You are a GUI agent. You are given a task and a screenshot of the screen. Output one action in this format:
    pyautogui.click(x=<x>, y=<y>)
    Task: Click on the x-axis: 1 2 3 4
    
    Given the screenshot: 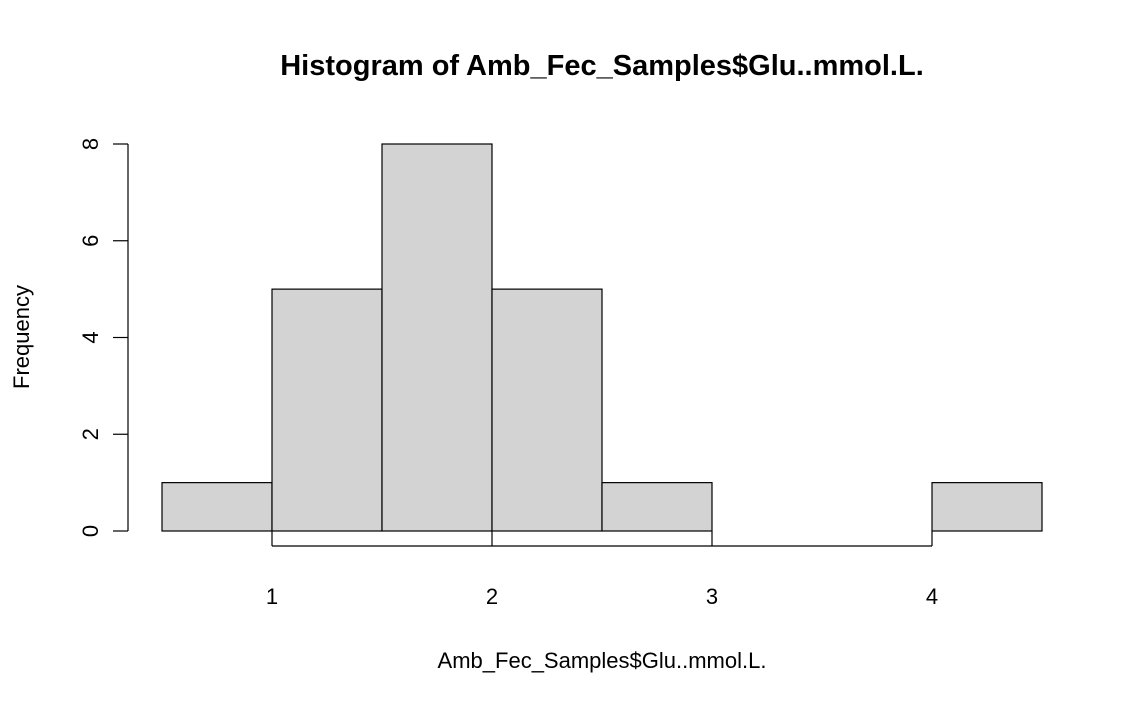 What is the action you would take?
    pyautogui.click(x=602, y=570)
    